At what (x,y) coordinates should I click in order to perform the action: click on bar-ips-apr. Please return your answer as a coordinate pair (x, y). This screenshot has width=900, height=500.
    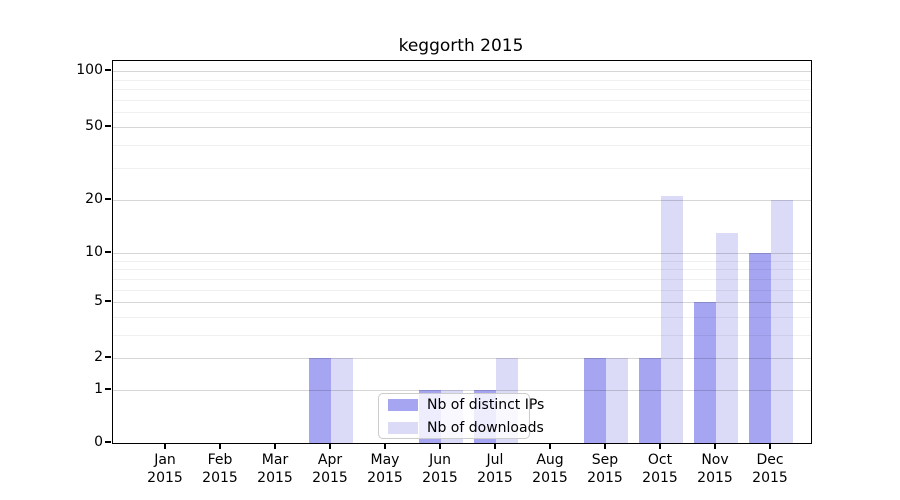
    Looking at the image, I should click on (320, 400).